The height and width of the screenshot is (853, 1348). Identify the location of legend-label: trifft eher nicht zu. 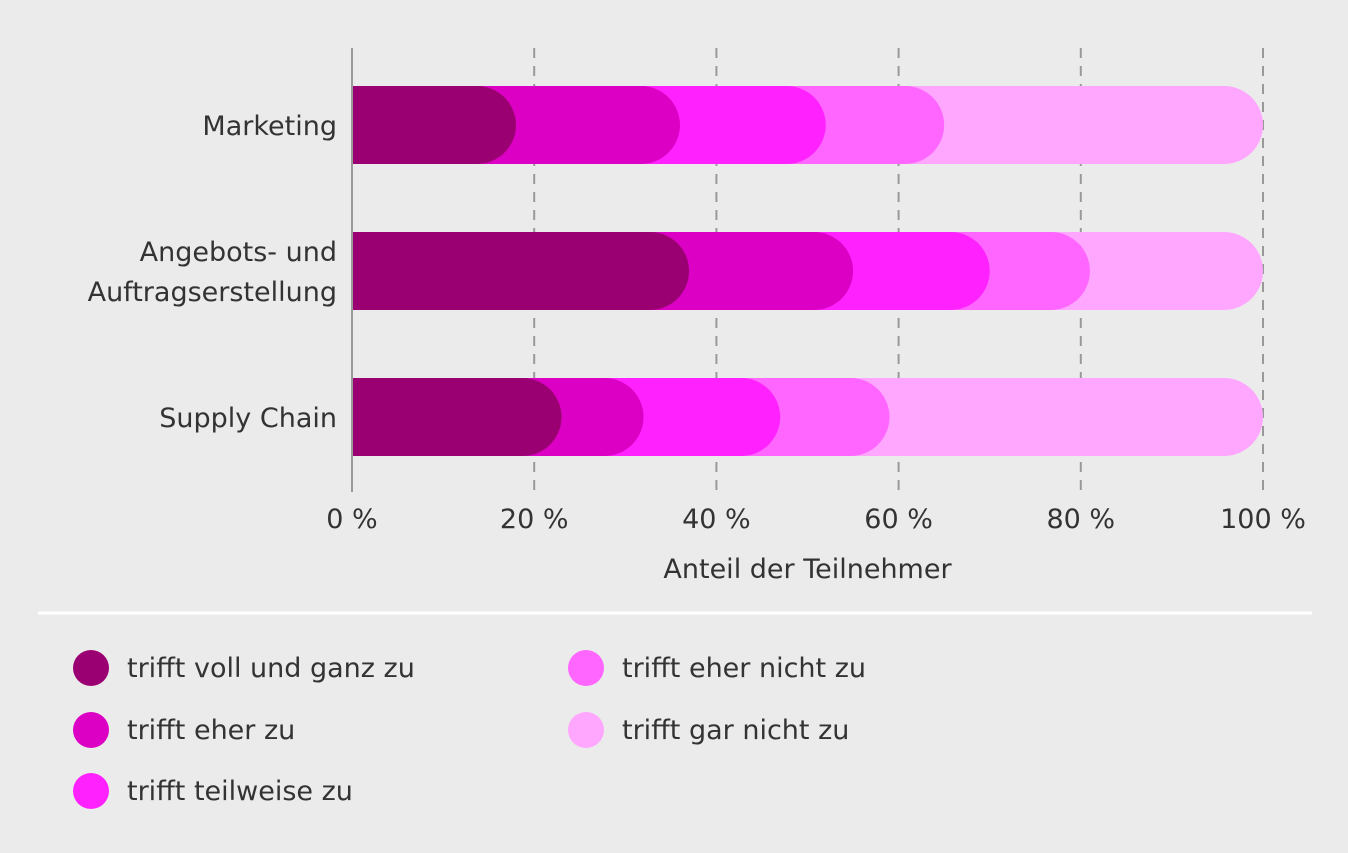
(744, 668).